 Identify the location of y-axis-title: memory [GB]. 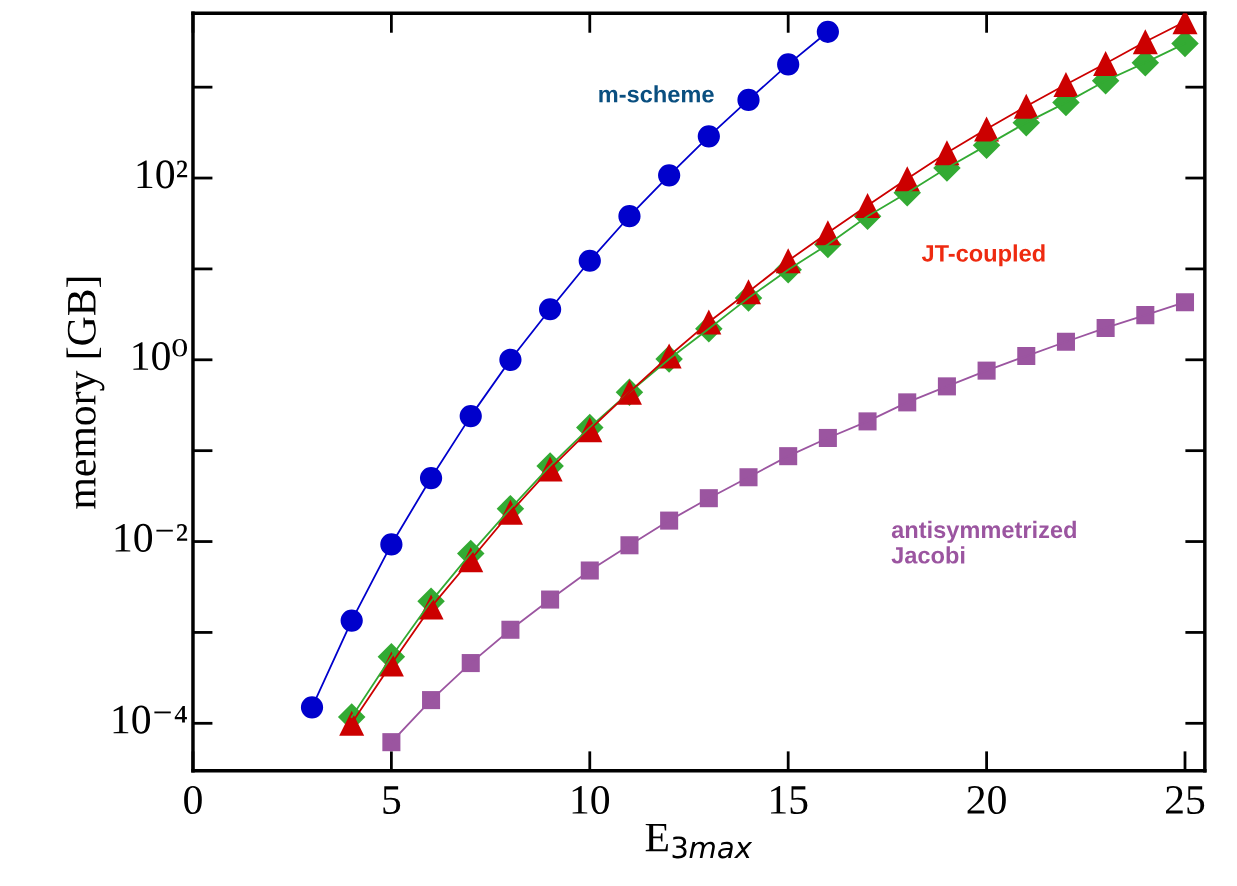
(85, 393).